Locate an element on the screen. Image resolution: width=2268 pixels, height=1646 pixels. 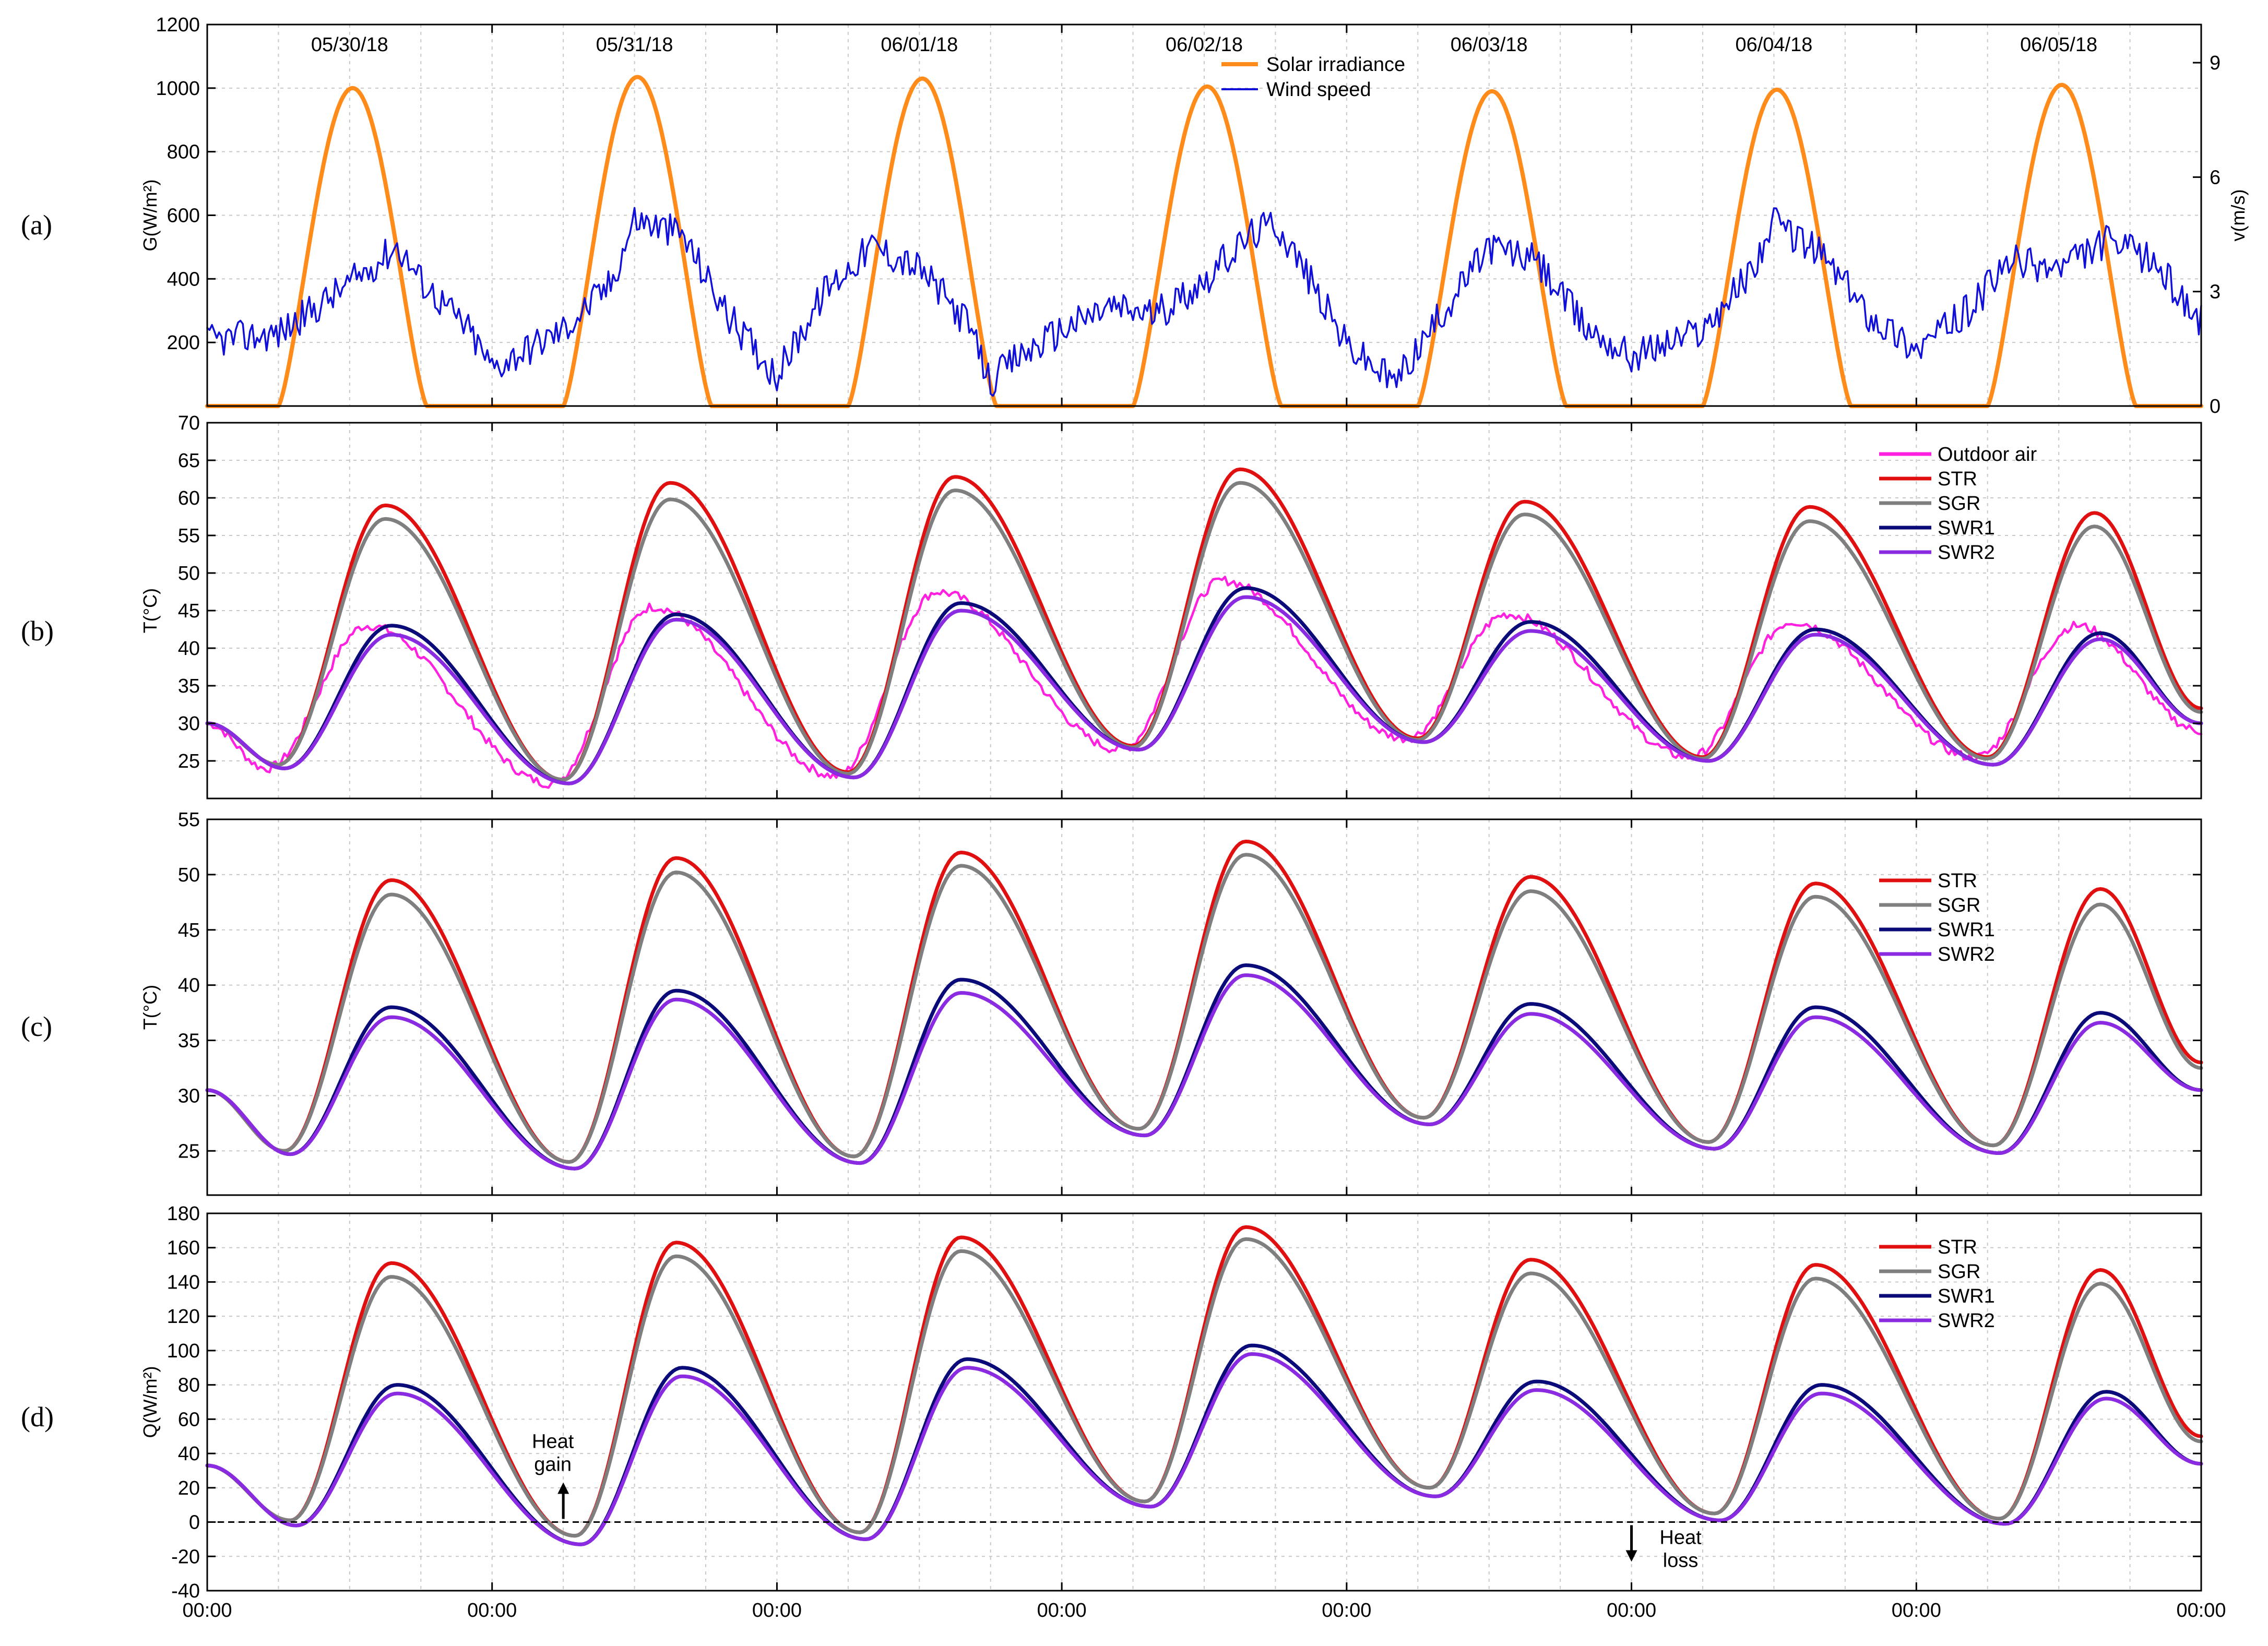
y-tick-label: 80 is located at coordinates (189, 1386).